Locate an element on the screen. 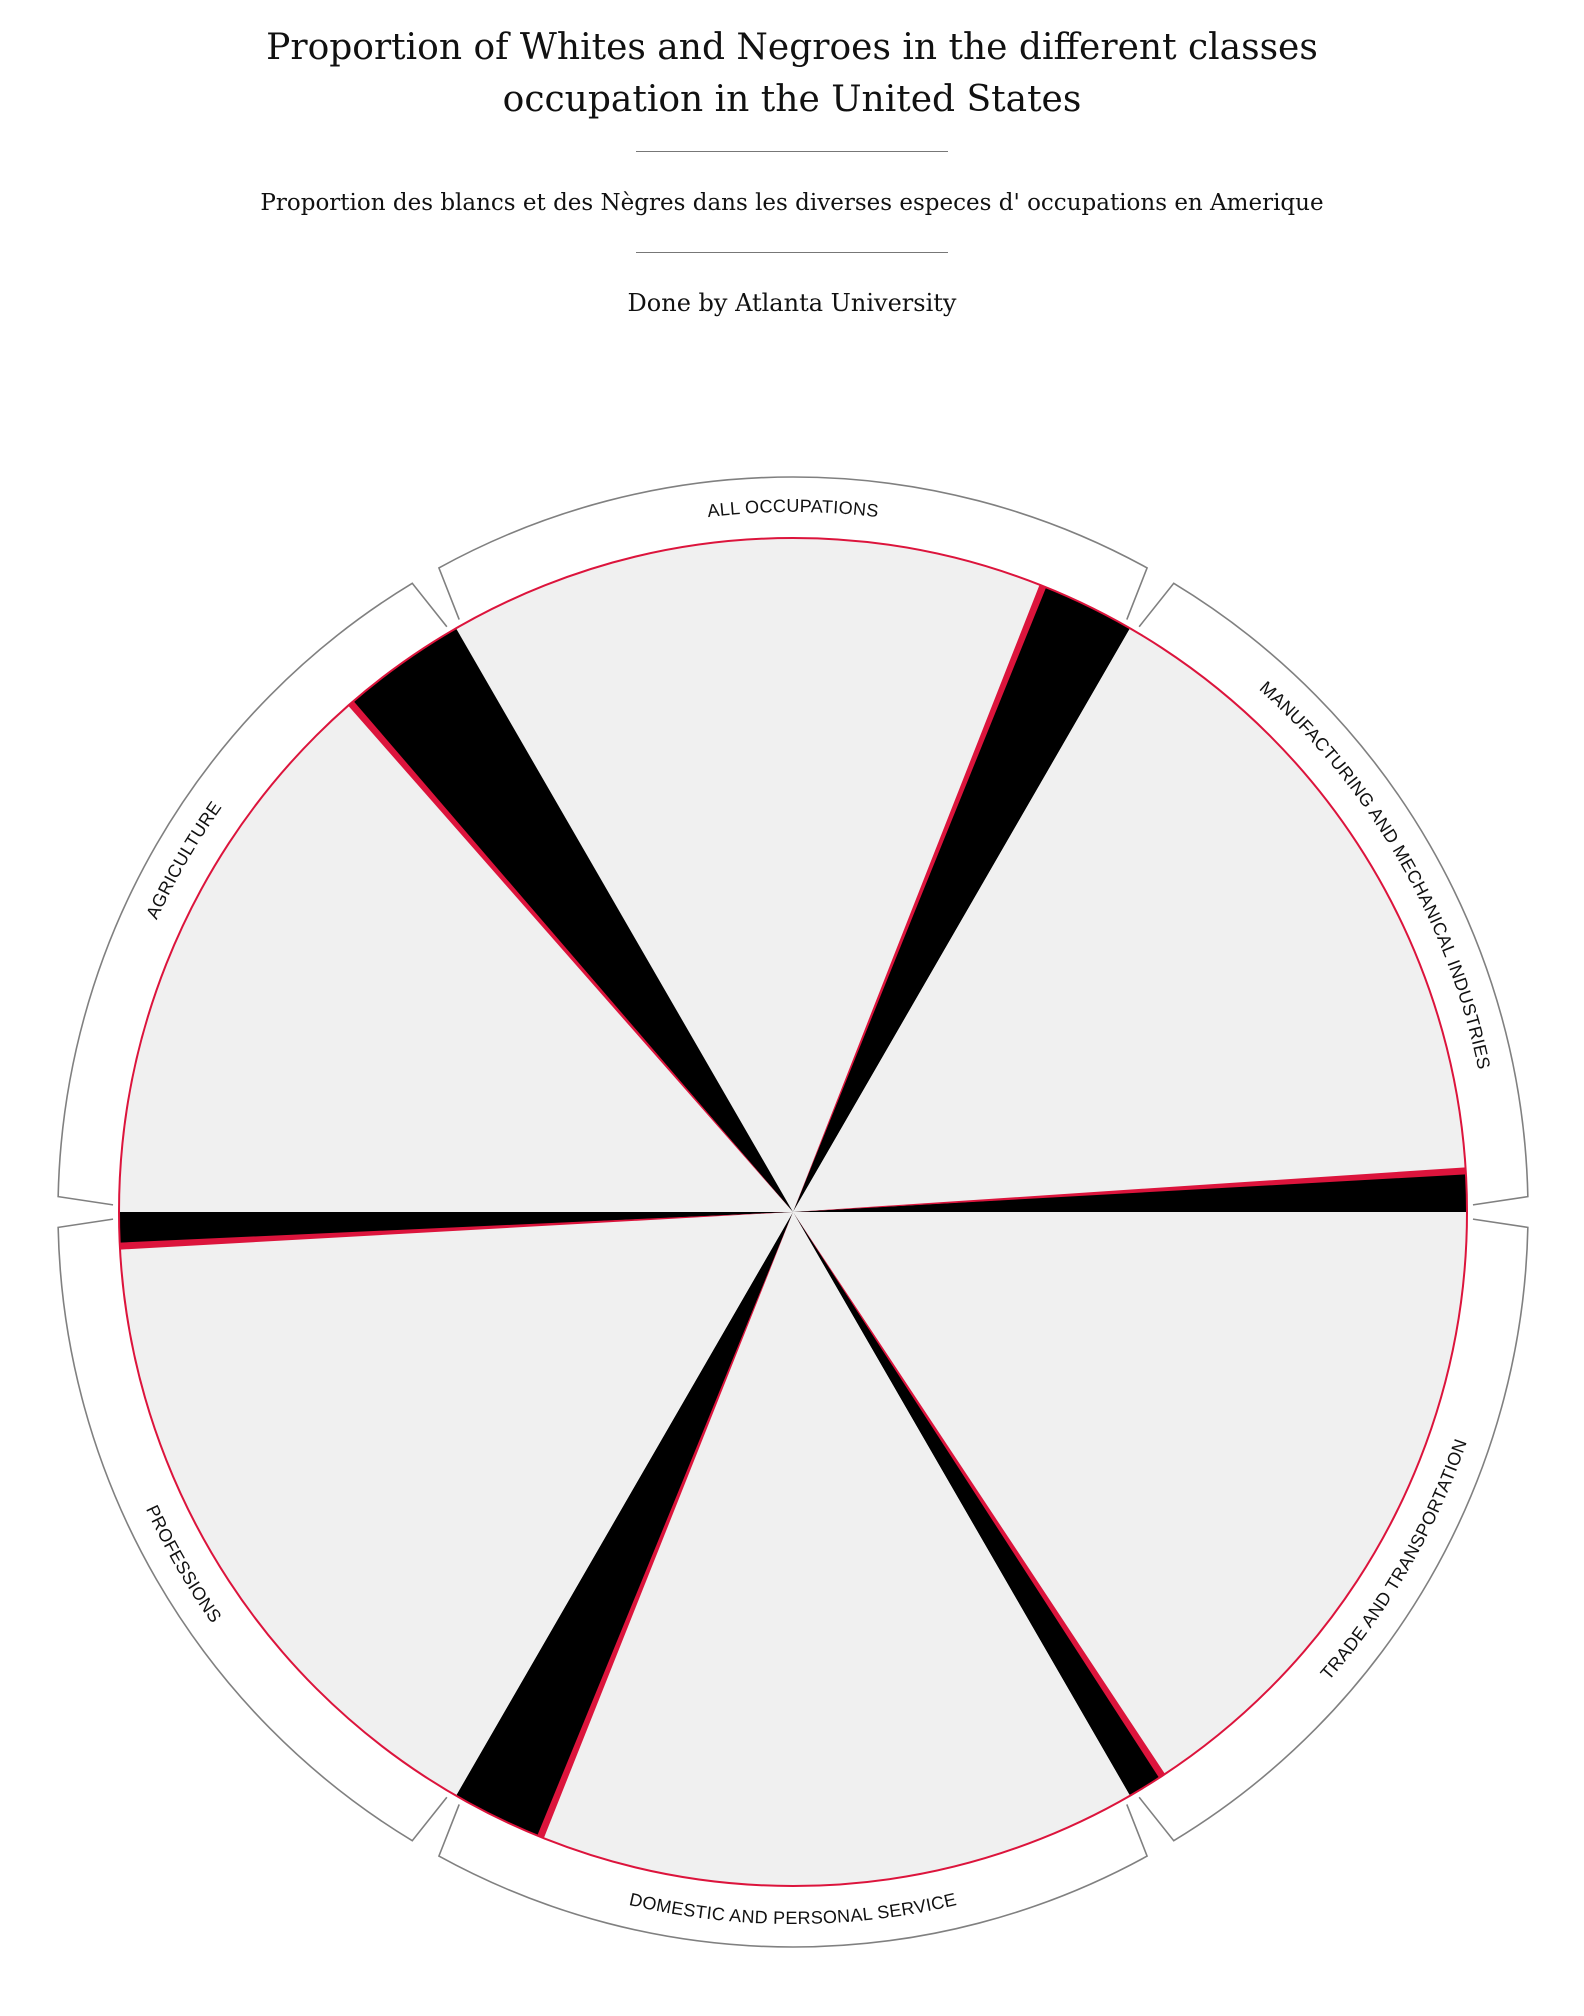  wedge-white-domestic-and-personal-service is located at coordinates (834, 1549).